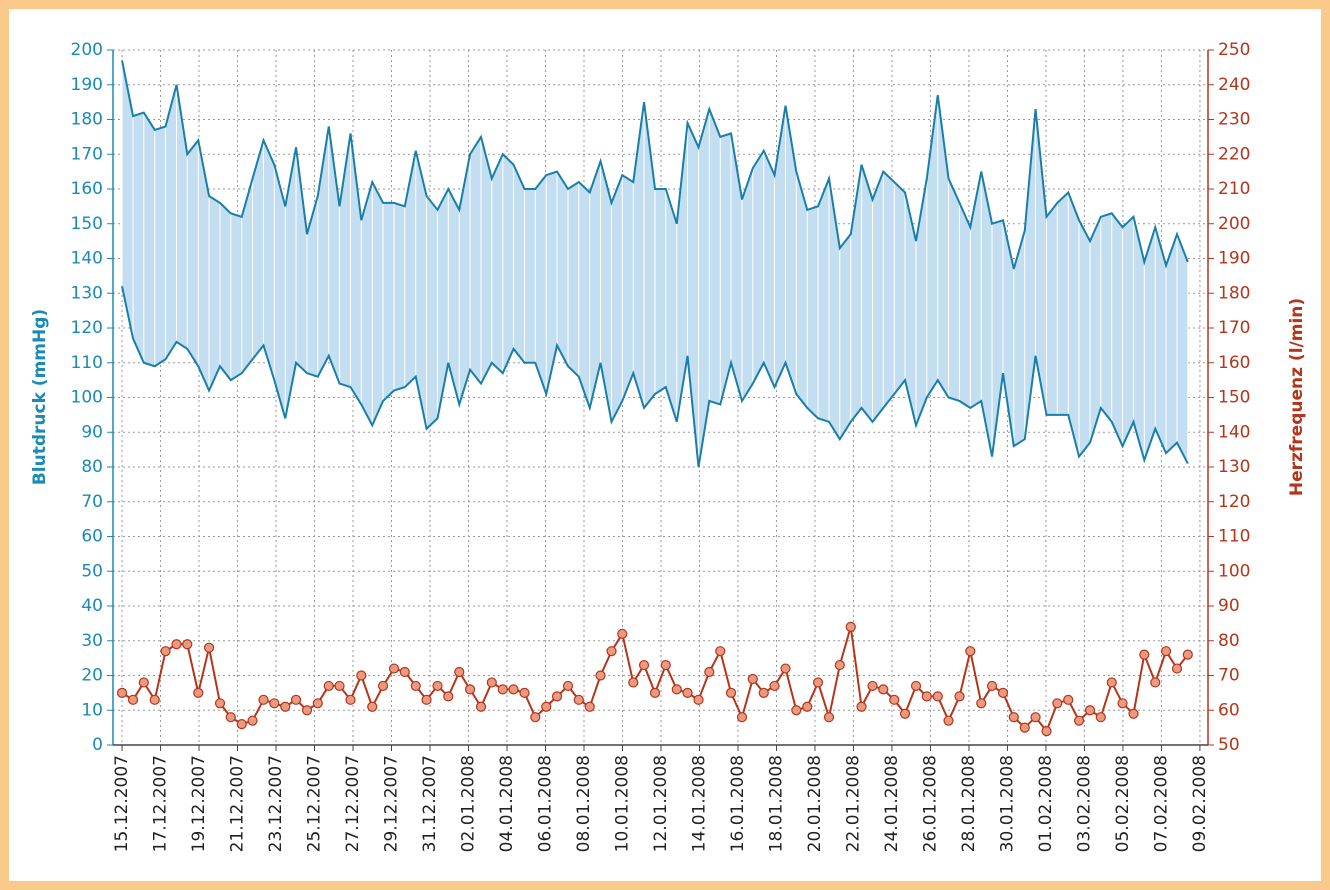  I want to click on x-tick-label: 18.01.2008, so click(776, 803).